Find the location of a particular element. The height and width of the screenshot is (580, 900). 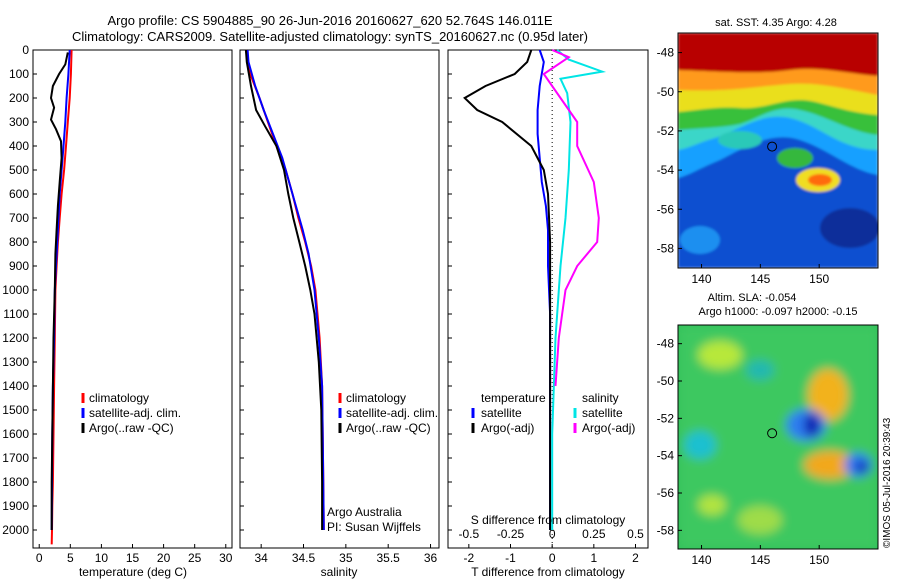

x-tick-label: 36 is located at coordinates (431, 558).